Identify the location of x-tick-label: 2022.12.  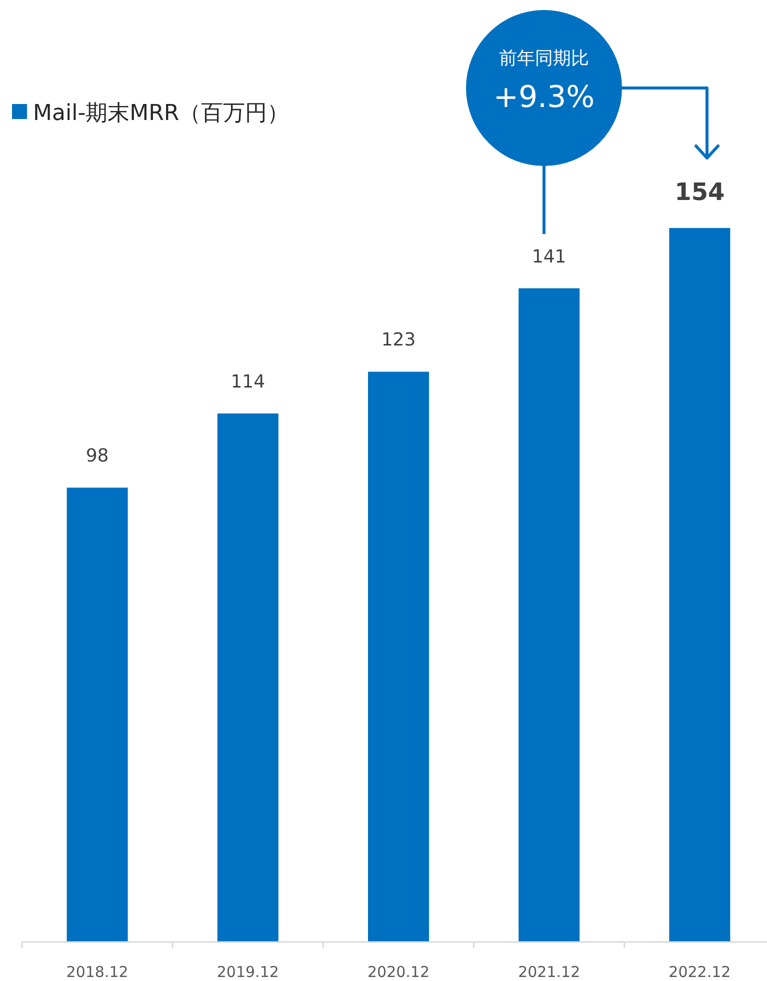
(699, 972).